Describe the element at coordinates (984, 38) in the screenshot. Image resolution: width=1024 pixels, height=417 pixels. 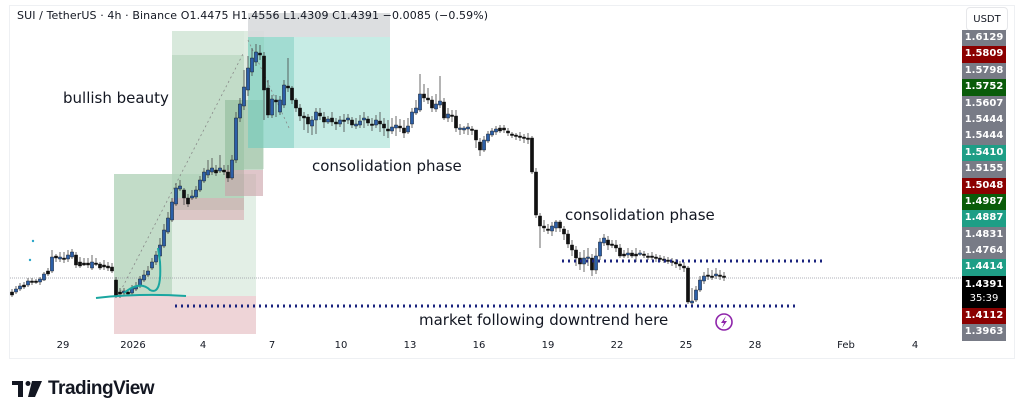
I see `price-label: 1.6129` at that location.